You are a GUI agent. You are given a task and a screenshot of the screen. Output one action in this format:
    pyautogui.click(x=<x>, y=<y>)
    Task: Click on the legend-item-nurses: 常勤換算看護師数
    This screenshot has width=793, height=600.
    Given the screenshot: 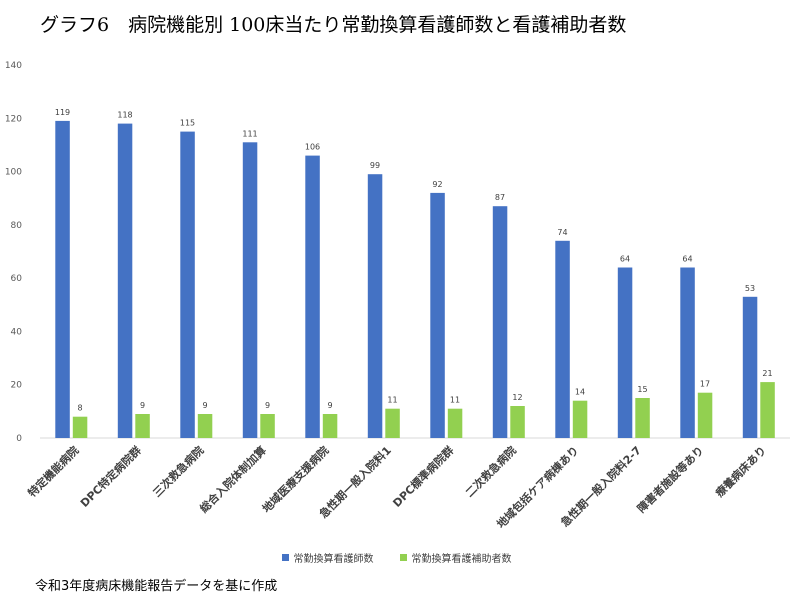 What is the action you would take?
    pyautogui.click(x=327, y=557)
    